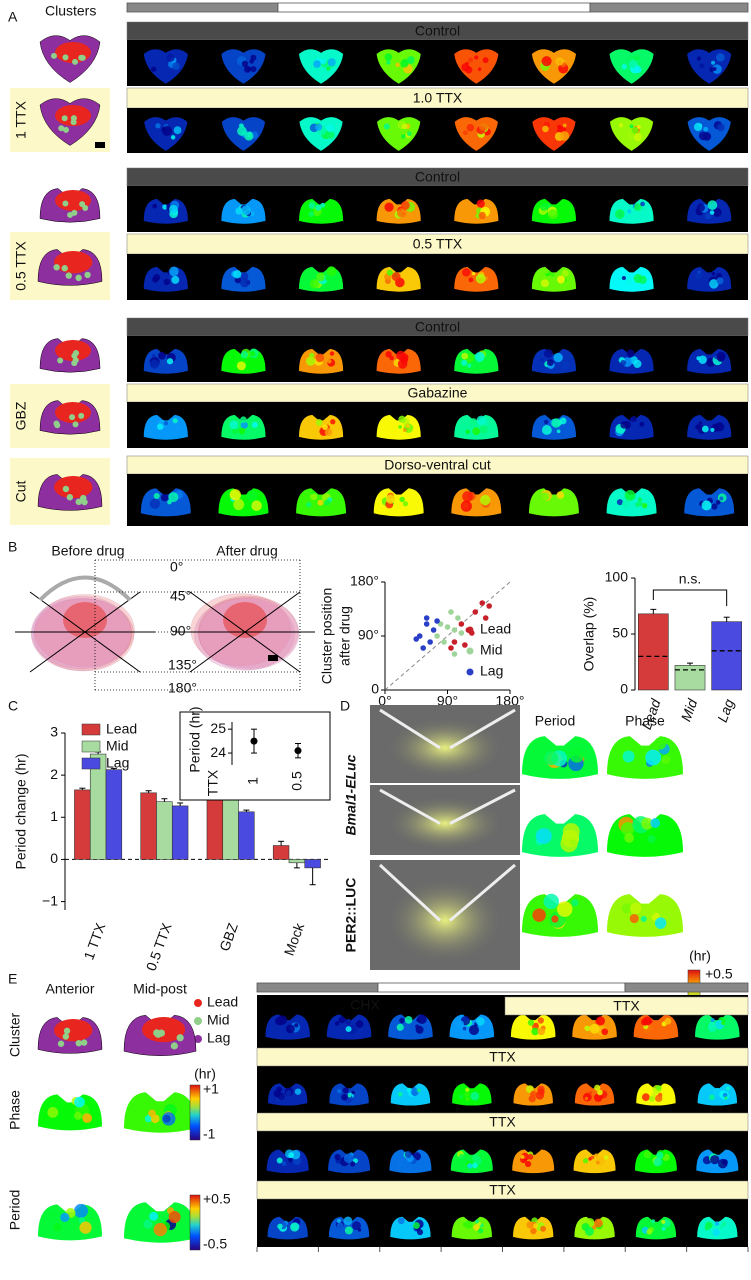 This screenshot has height=1280, width=751. Describe the element at coordinates (21, 812) in the screenshot. I see `y-axis-label: Period change (hr)` at that location.